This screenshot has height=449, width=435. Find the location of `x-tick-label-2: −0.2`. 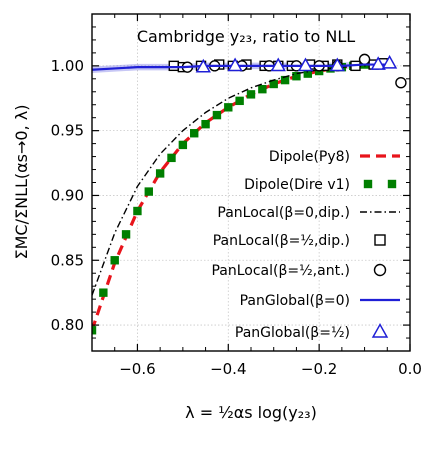

x-tick-label-2: −0.2 is located at coordinates (319, 369).